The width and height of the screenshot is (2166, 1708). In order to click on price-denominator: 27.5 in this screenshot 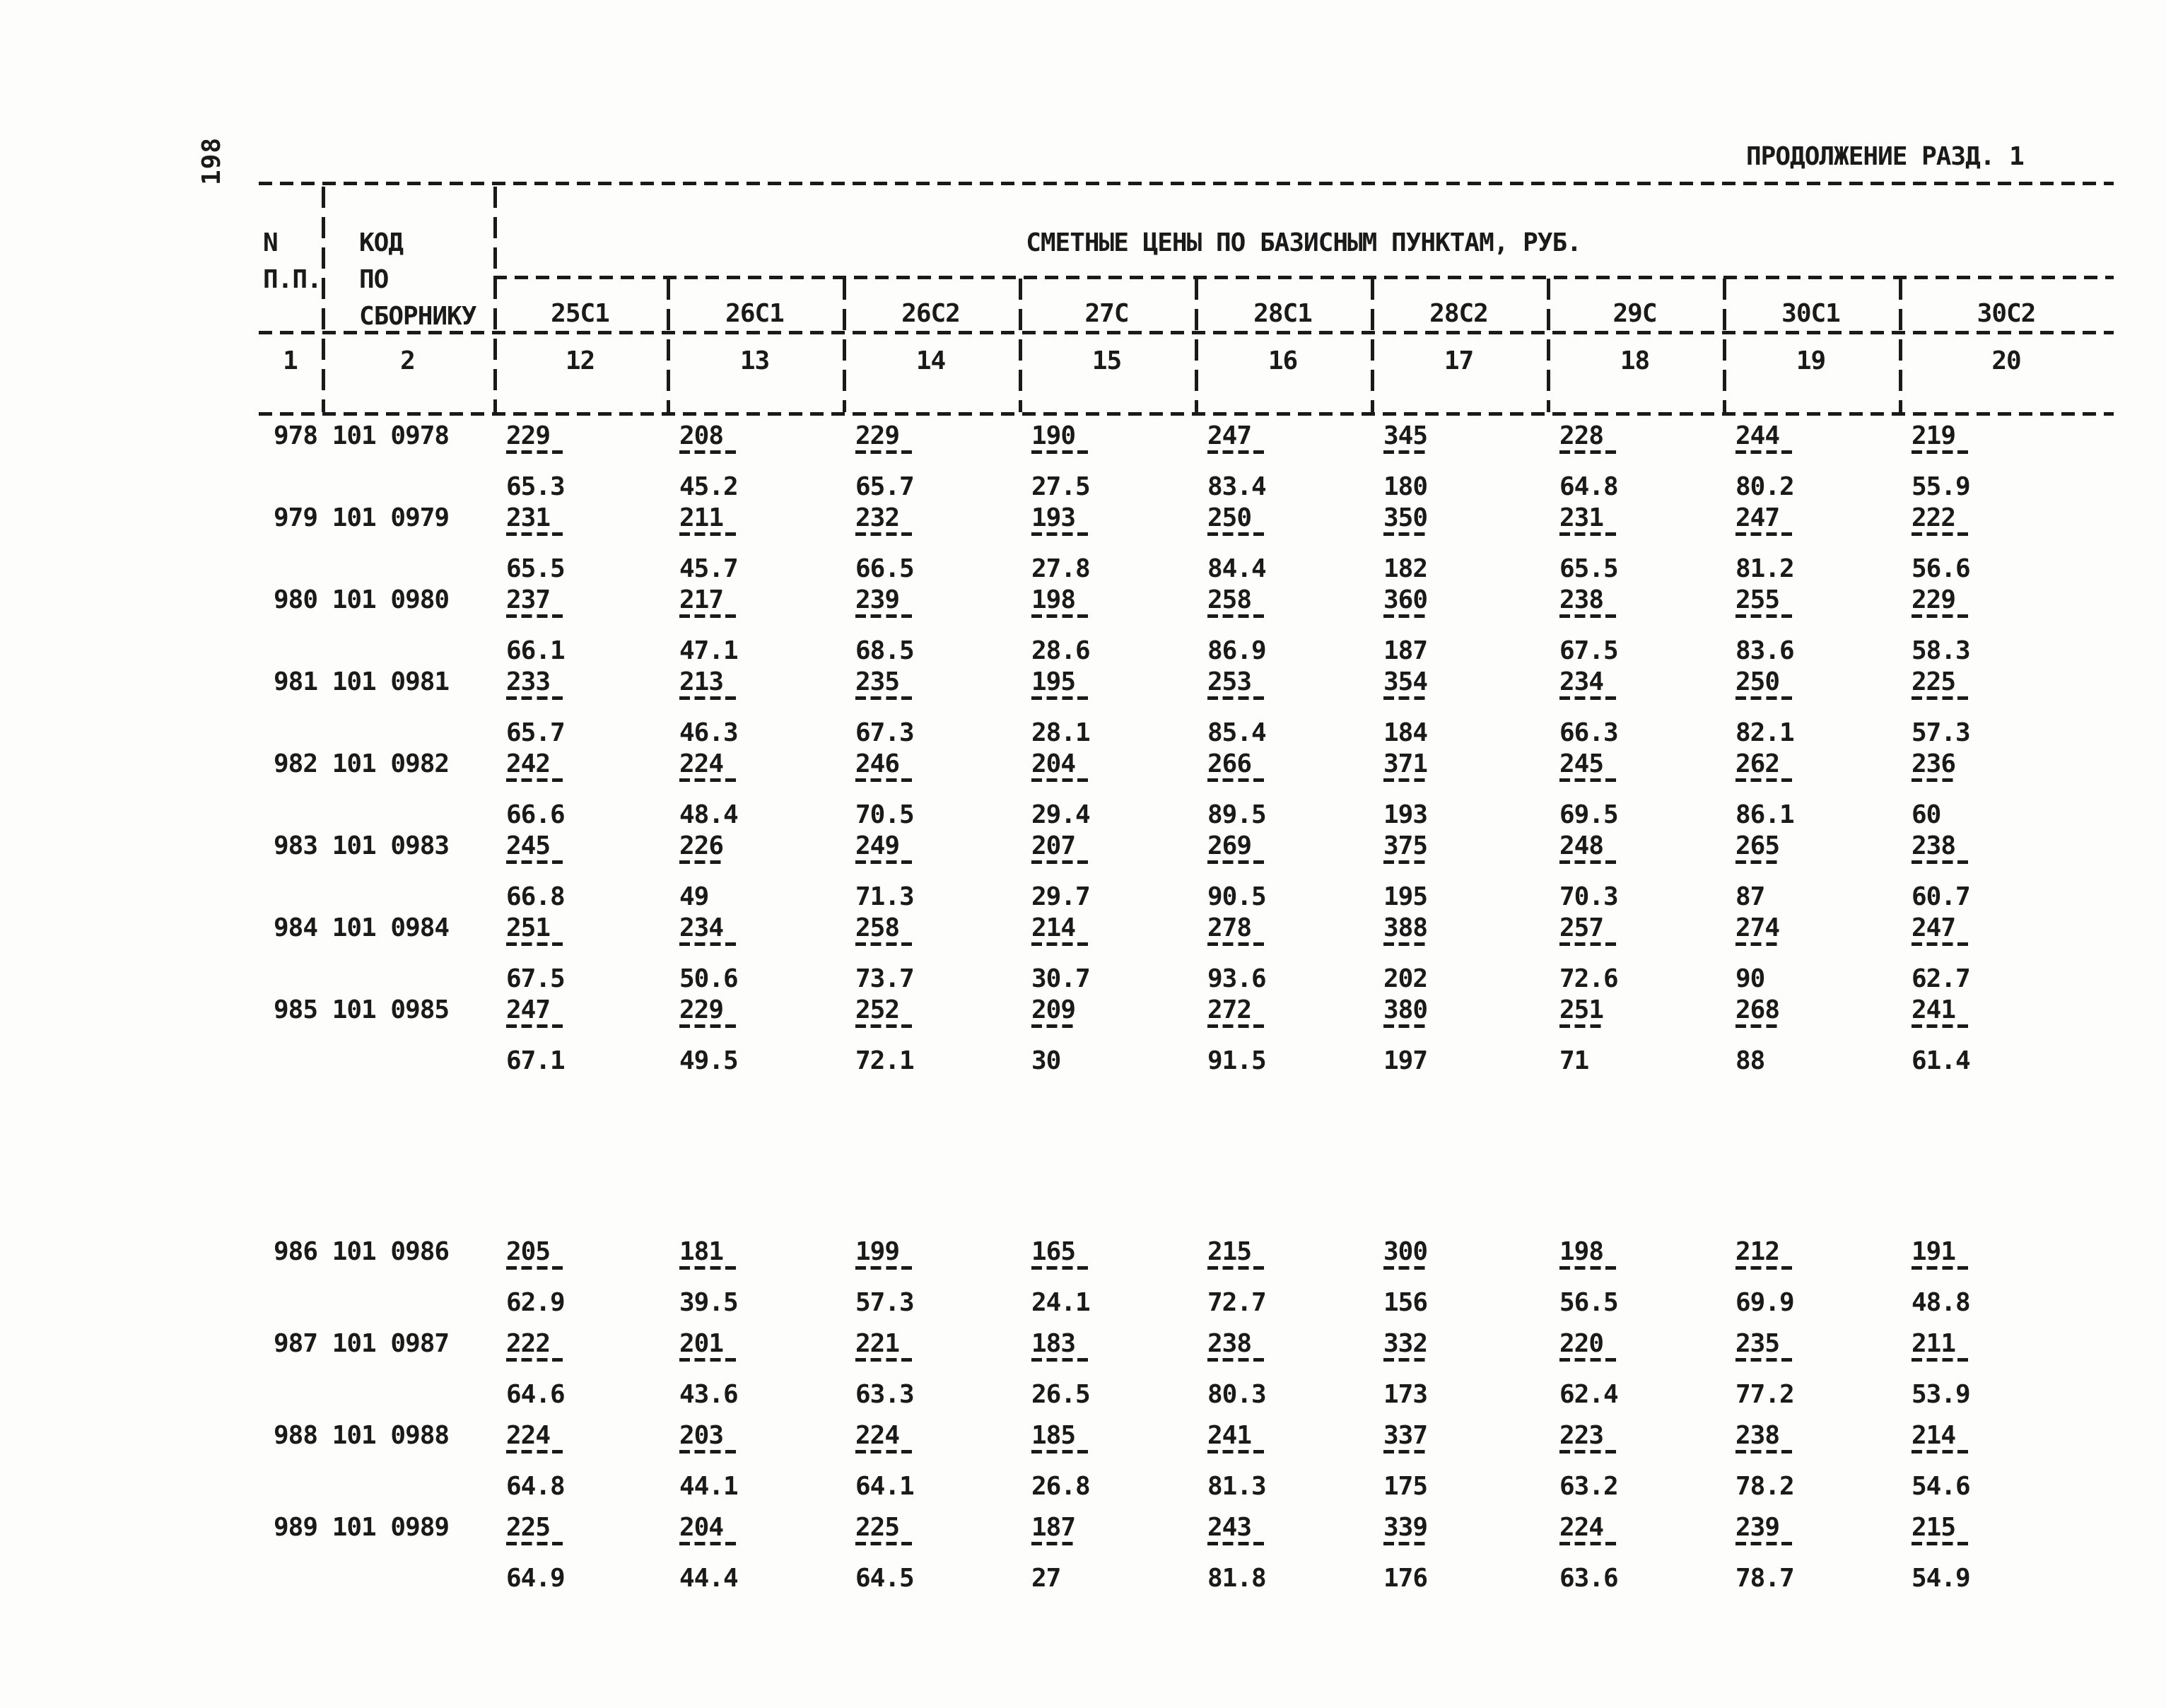, I will do `click(1061, 486)`.